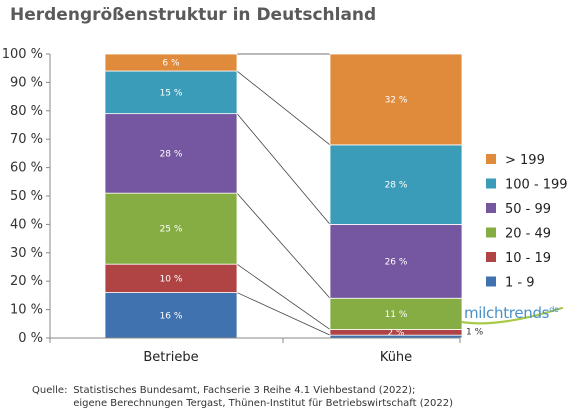 The height and width of the screenshot is (417, 570). I want to click on legend-label: 10 - 19, so click(528, 258).